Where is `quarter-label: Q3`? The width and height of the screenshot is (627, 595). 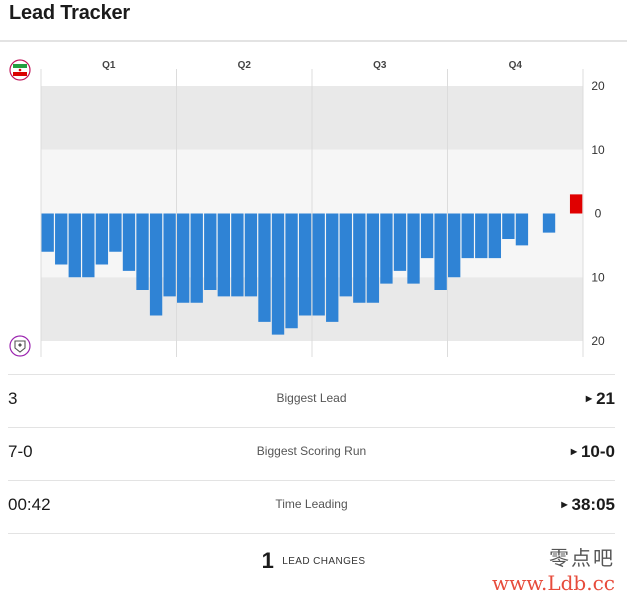 quarter-label: Q3 is located at coordinates (380, 65).